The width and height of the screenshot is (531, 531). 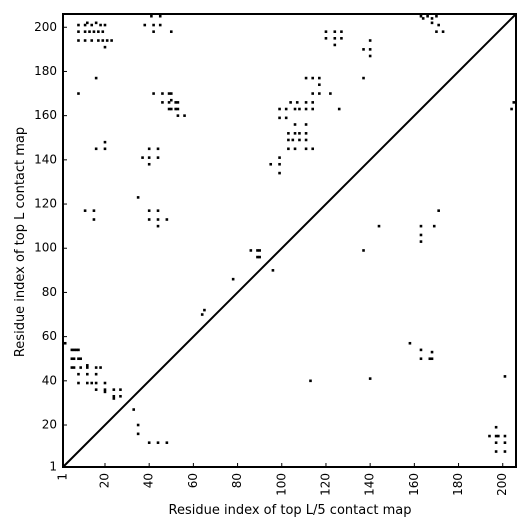 What do you see at coordinates (49, 380) in the screenshot?
I see `y-tick-label: 40` at bounding box center [49, 380].